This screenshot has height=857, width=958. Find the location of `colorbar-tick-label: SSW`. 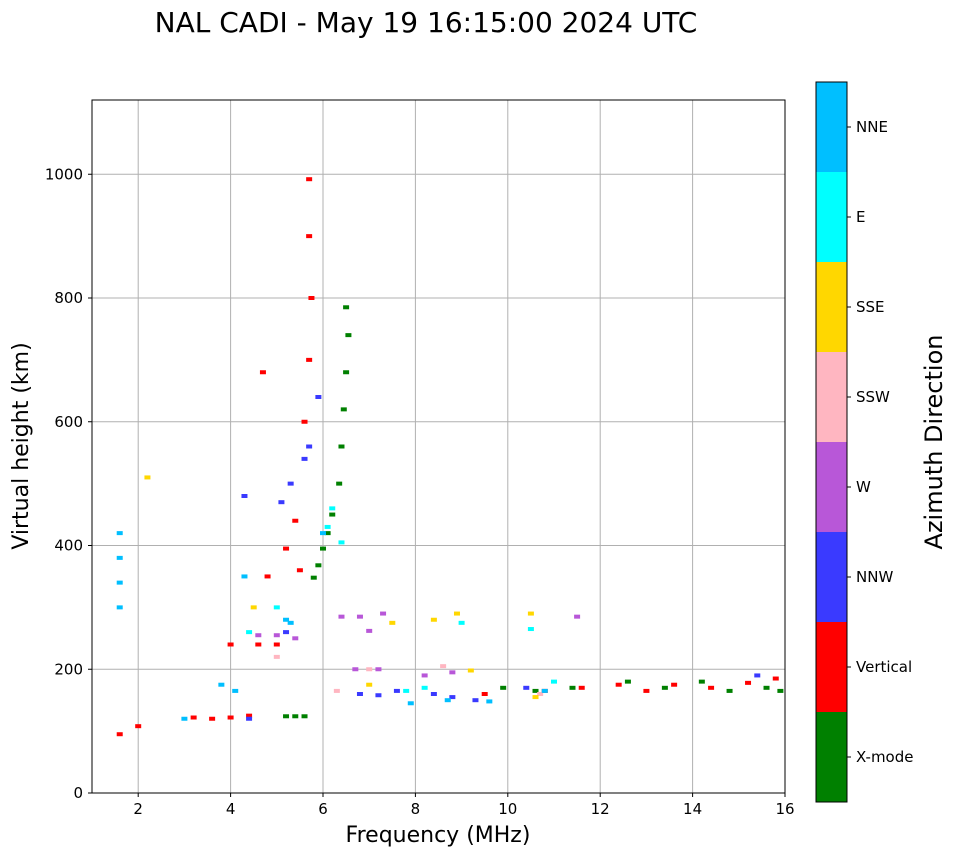

colorbar-tick-label: SSW is located at coordinates (873, 397).